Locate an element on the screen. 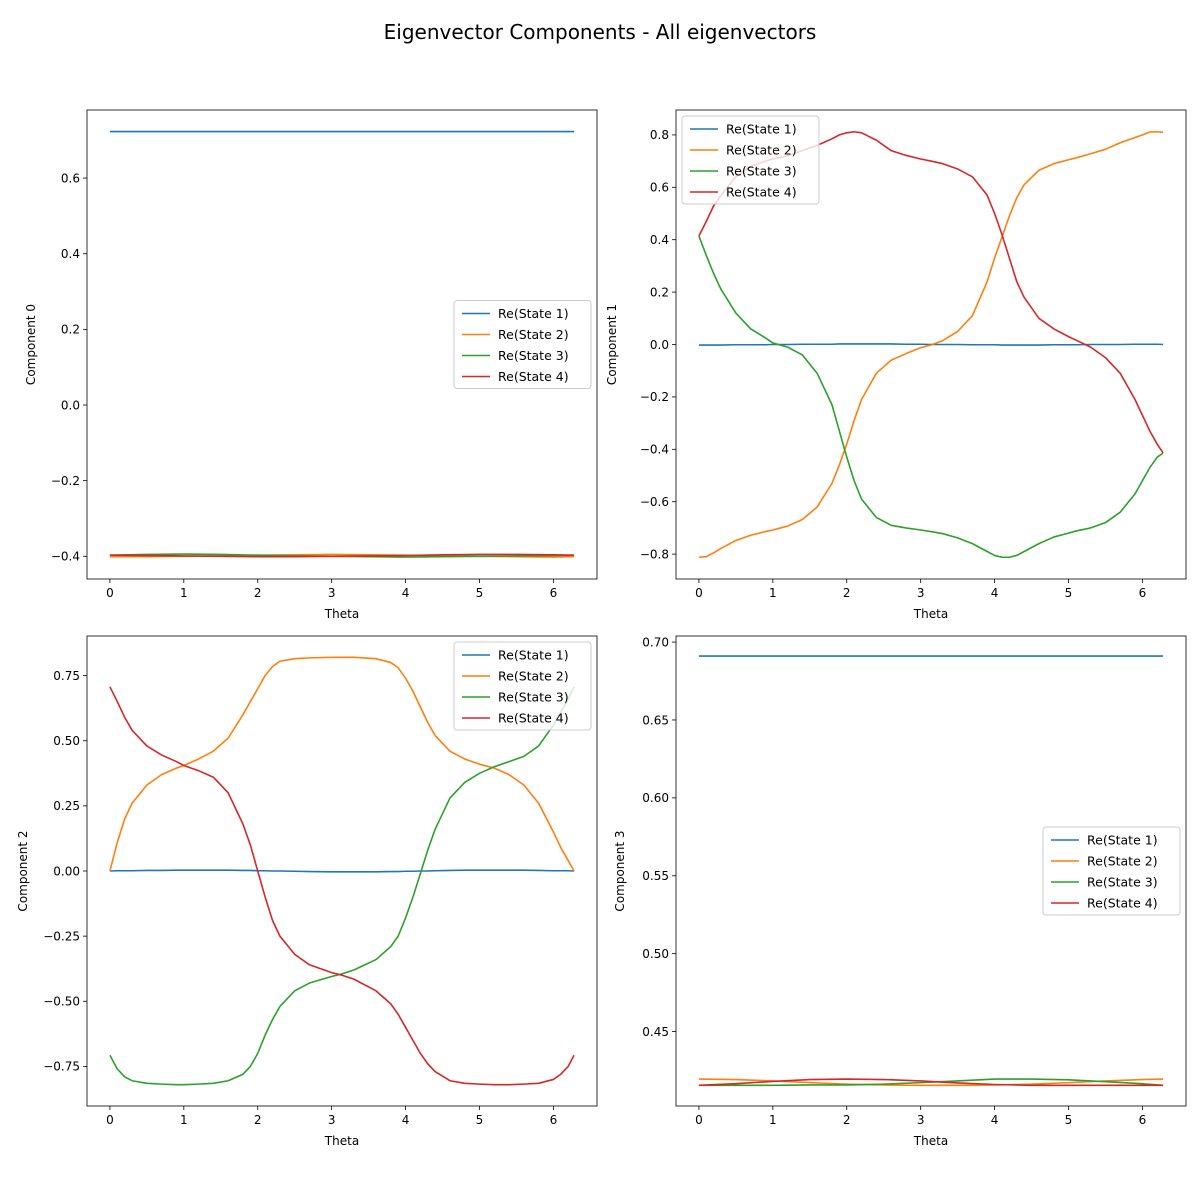  y-tick-label: −0.8 is located at coordinates (654, 554).